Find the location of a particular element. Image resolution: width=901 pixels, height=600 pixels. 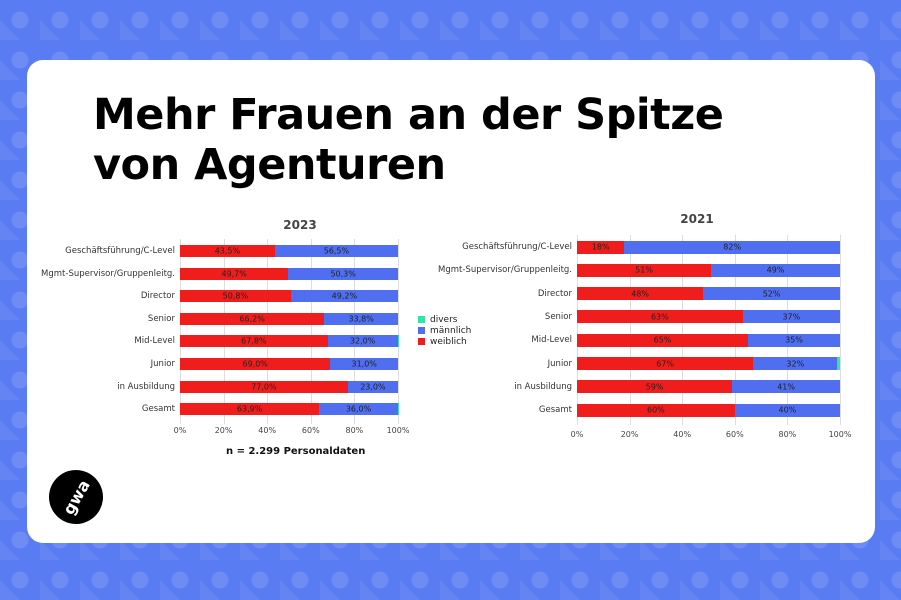

data-label: 59% is located at coordinates (654, 387).